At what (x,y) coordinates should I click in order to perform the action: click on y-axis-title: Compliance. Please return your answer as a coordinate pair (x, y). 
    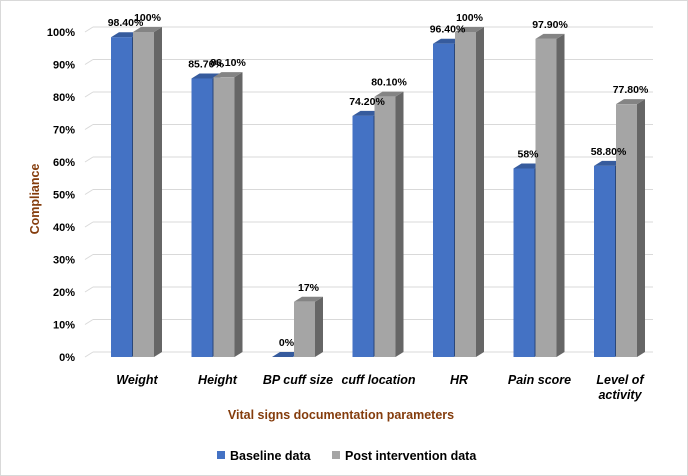
    Looking at the image, I should click on (35, 199).